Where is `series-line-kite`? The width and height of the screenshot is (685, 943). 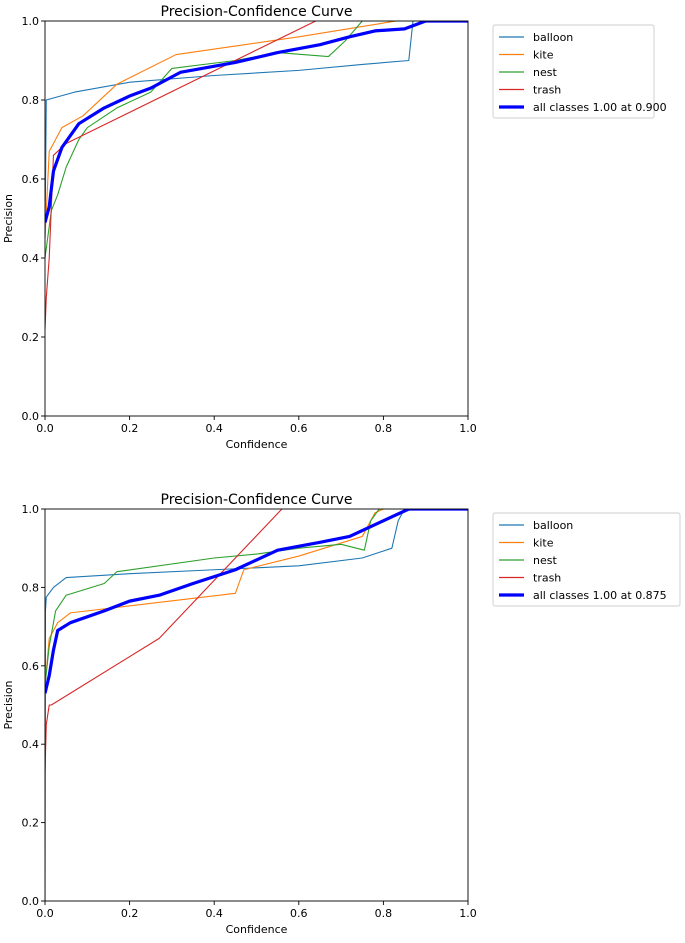 series-line-kite is located at coordinates (256, 130).